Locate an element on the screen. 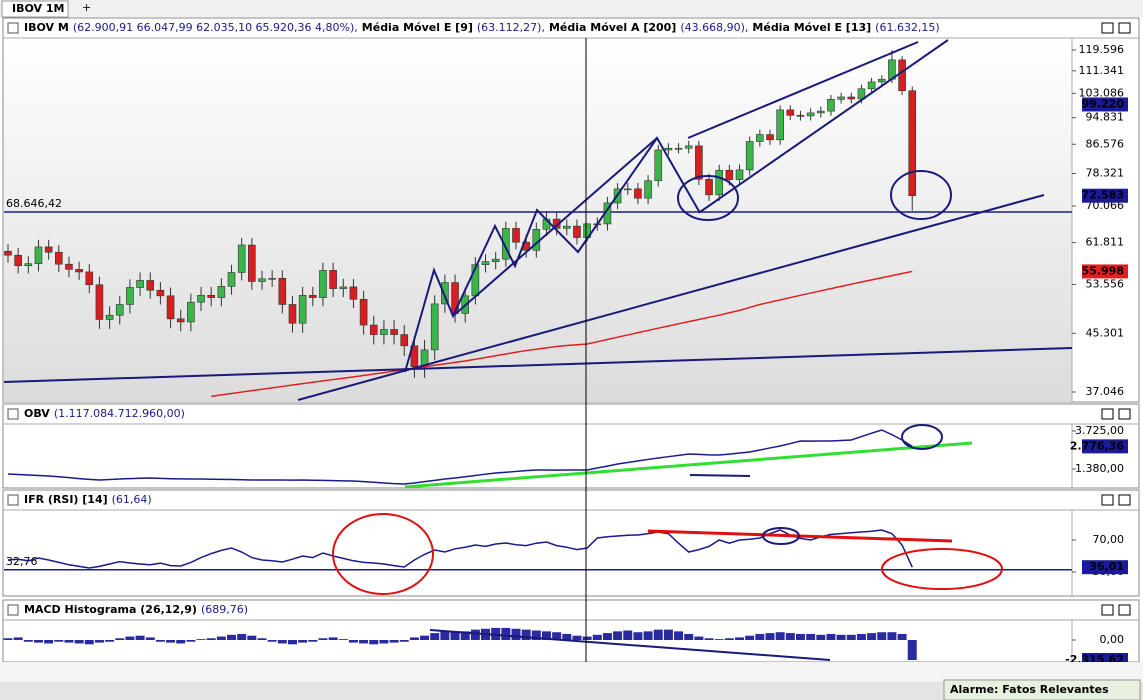 This screenshot has width=1143, height=700. alarm-box is located at coordinates (1042, 689).